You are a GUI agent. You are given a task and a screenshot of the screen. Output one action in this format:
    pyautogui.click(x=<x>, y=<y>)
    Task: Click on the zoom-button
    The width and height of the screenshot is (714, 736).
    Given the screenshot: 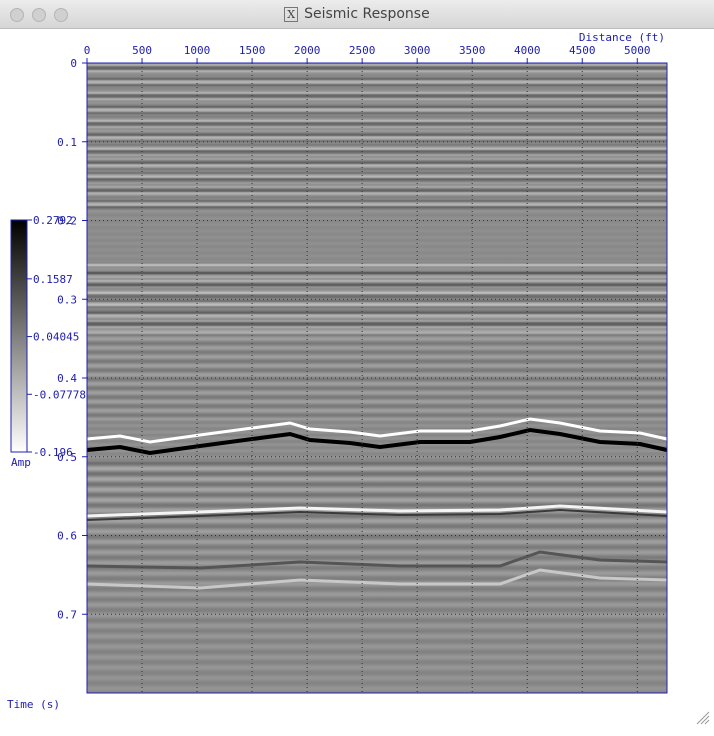 What is the action you would take?
    pyautogui.click(x=61, y=15)
    